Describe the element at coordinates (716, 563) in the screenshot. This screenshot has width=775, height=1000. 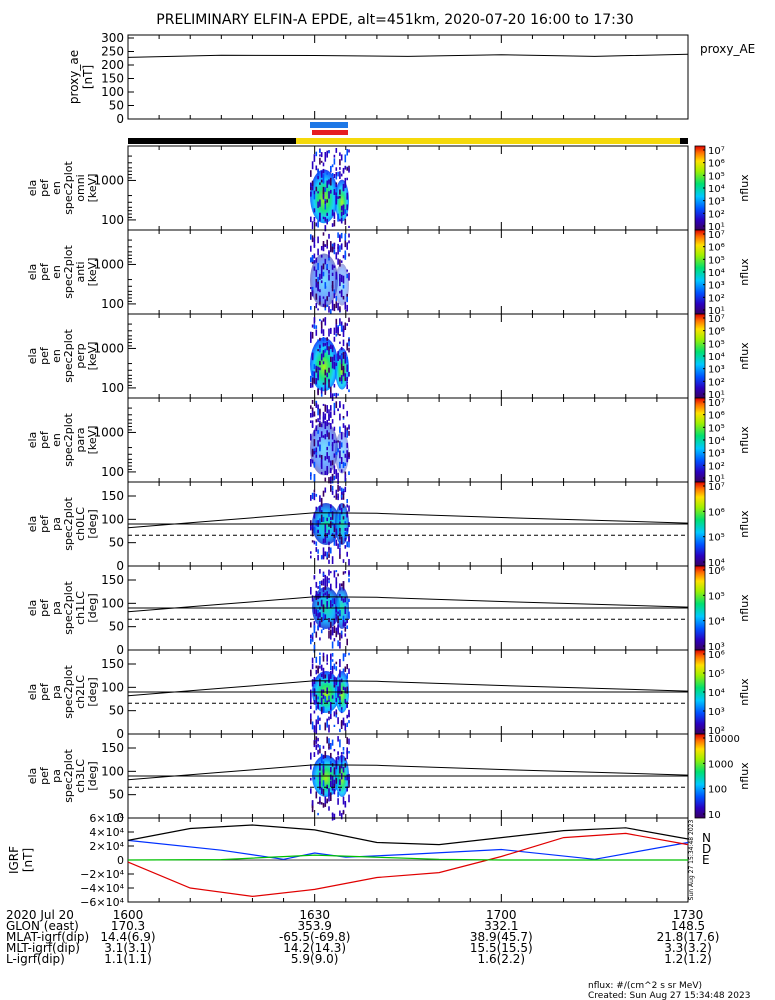
I see `colorbar-tick-label: 10⁴` at that location.